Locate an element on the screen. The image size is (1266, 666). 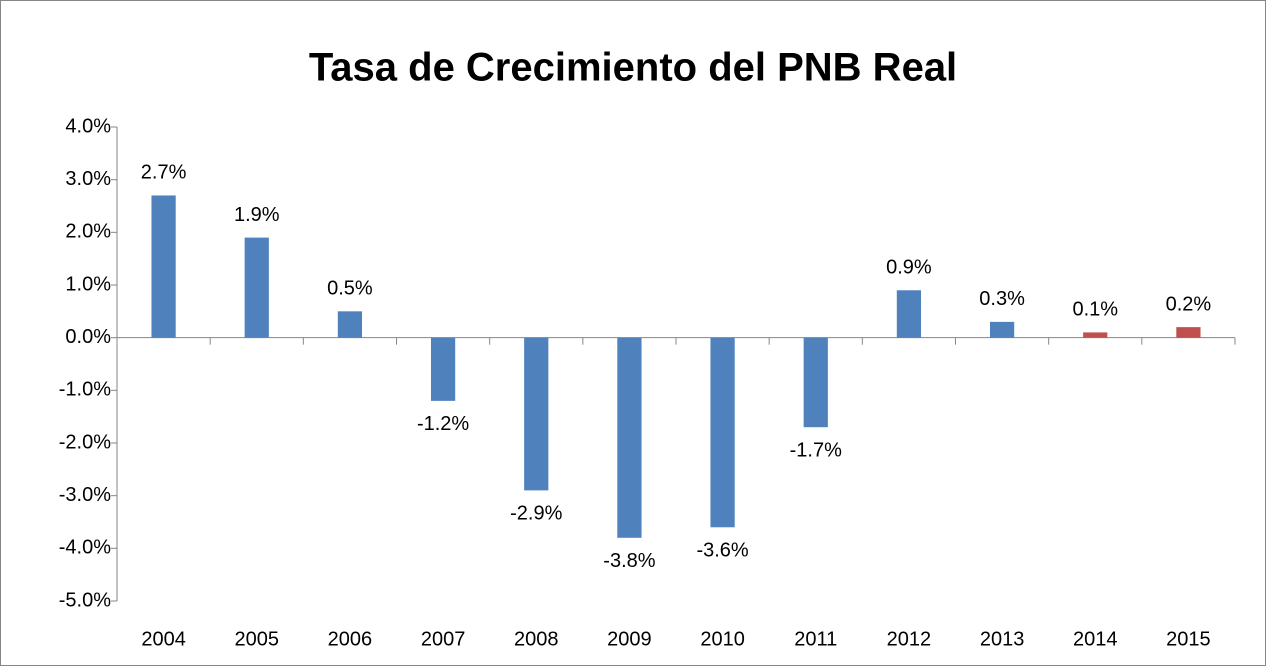
y-tick-label: 1.0% is located at coordinates (88, 284).